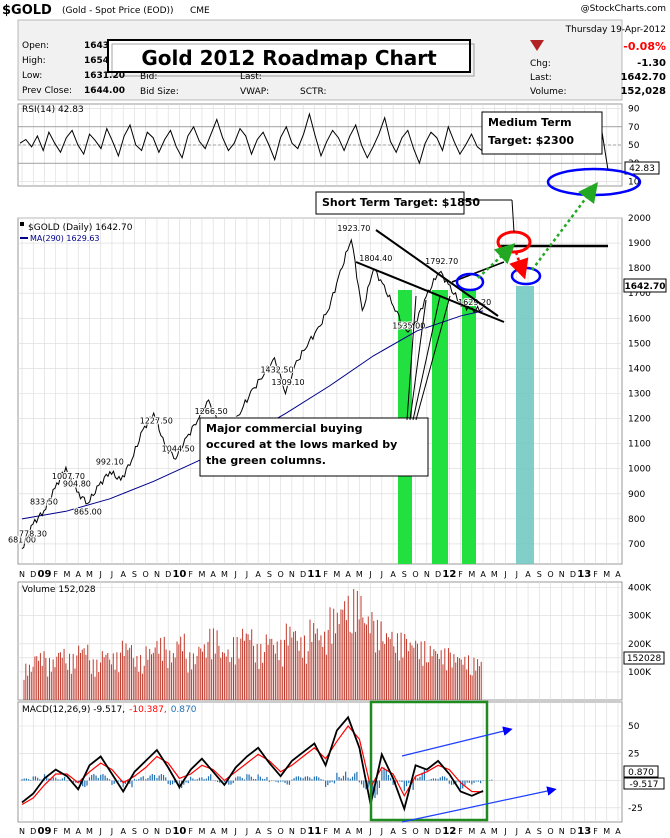 Image resolution: width=670 pixels, height=838 pixels. What do you see at coordinates (634, 146) in the screenshot?
I see `rsi-tick-label: 50` at bounding box center [634, 146].